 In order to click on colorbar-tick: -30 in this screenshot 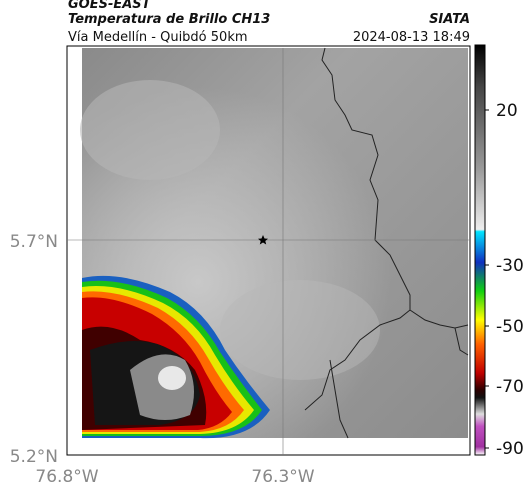, I will do `click(510, 266)`.